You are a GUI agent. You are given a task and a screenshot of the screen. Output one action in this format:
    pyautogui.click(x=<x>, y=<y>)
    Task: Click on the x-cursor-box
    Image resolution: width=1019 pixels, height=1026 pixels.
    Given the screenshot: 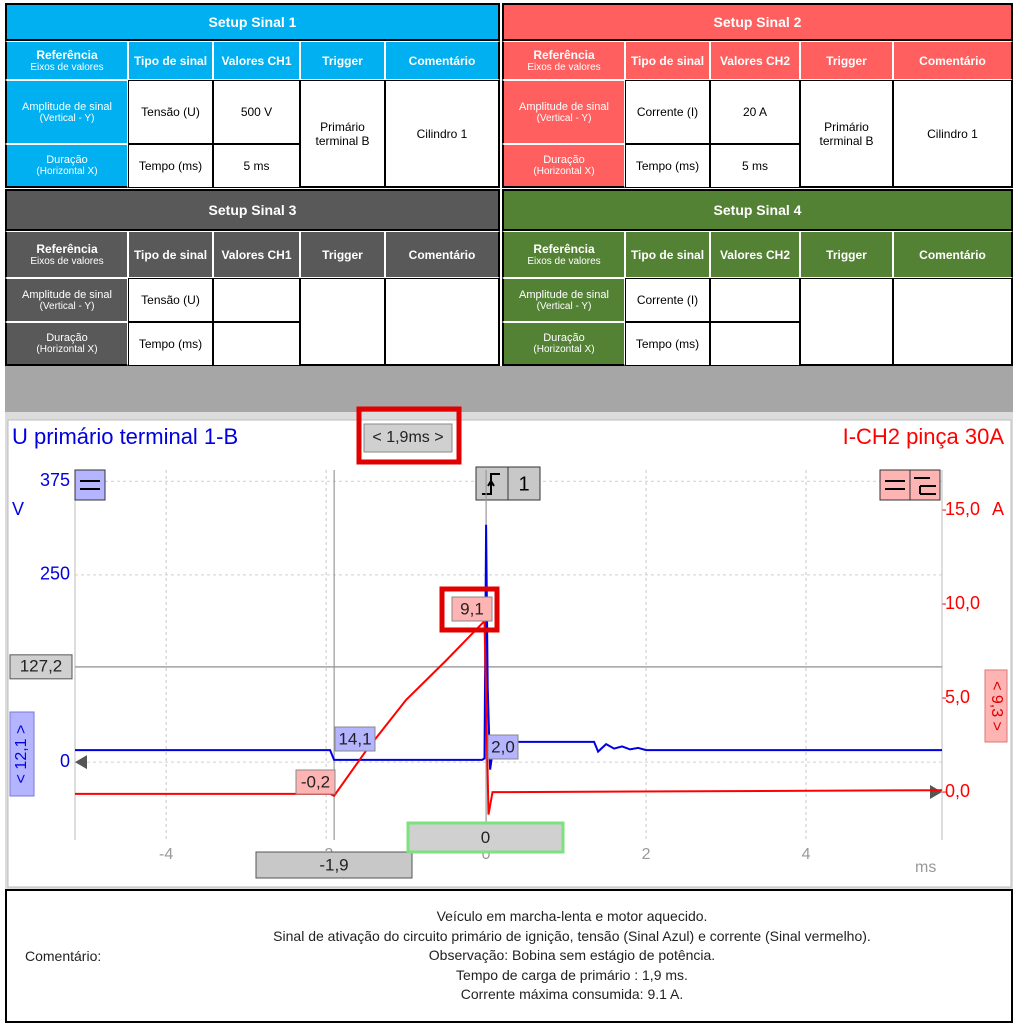 What is the action you would take?
    pyautogui.click(x=485, y=837)
    